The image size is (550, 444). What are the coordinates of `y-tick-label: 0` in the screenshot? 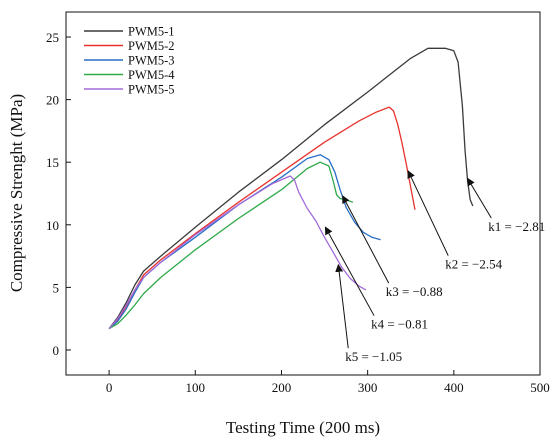 It's located at (56, 350).